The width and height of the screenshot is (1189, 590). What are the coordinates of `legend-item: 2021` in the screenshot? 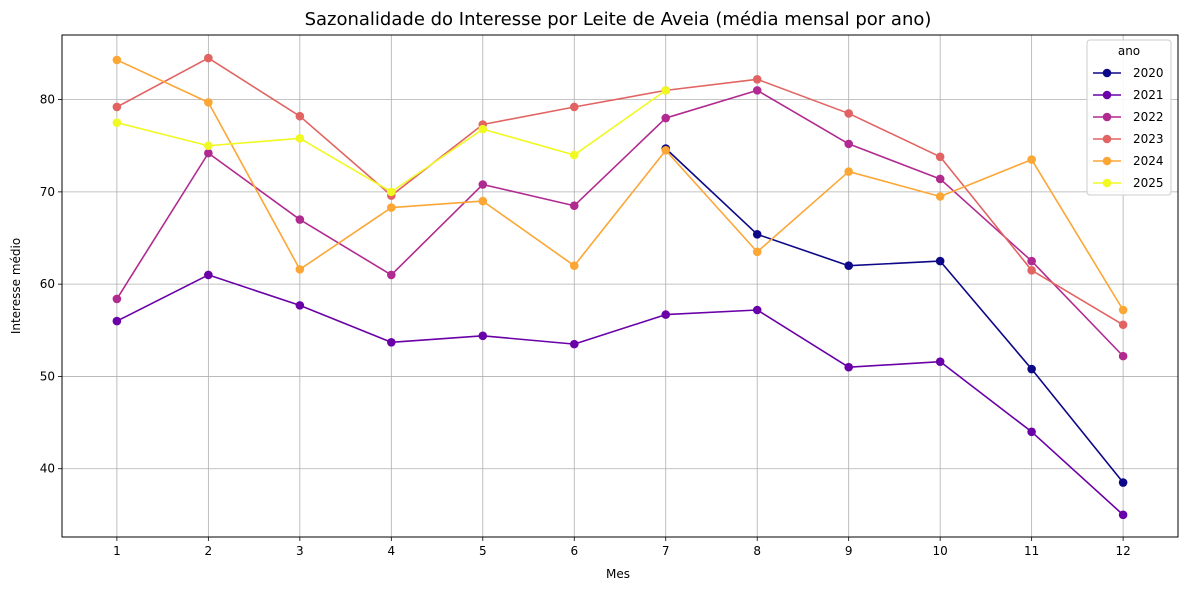 It's located at (1128, 95).